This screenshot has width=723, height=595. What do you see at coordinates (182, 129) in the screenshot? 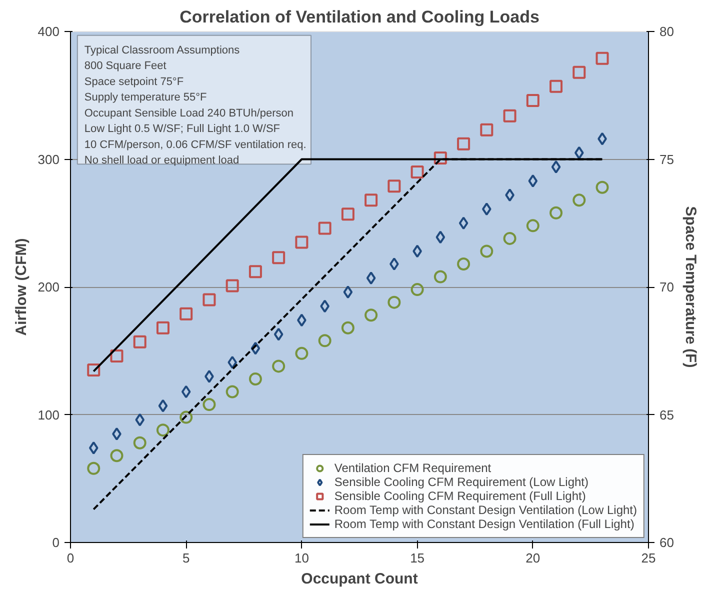
I see `annotation: Low Light 0.5 W/SF; Full Light 1.0 W/SF` at bounding box center [182, 129].